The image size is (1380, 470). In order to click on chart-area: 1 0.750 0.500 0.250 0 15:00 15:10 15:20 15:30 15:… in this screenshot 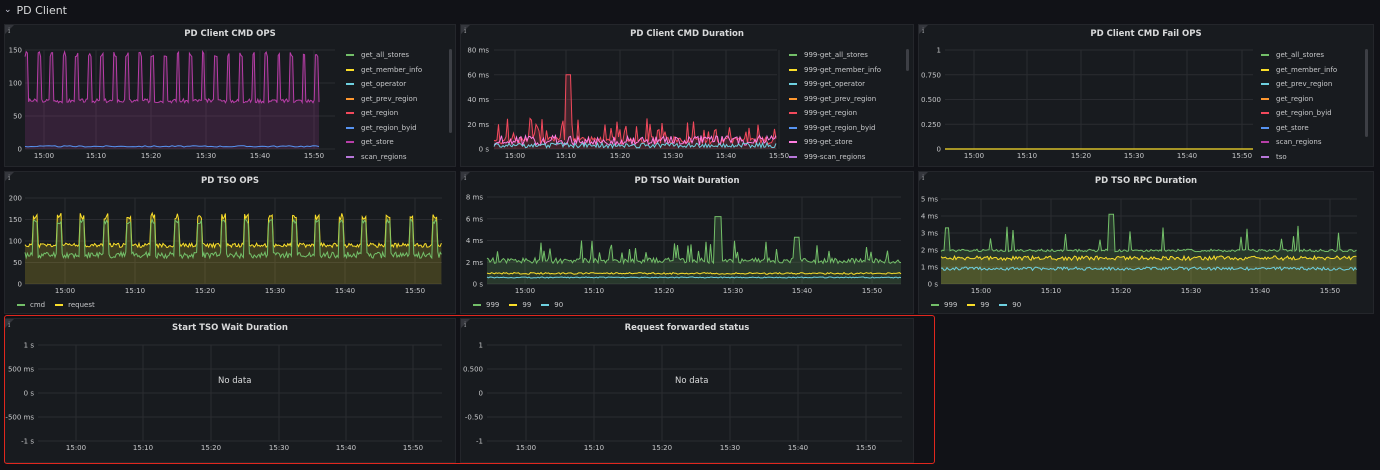, I will do `click(1147, 96)`.